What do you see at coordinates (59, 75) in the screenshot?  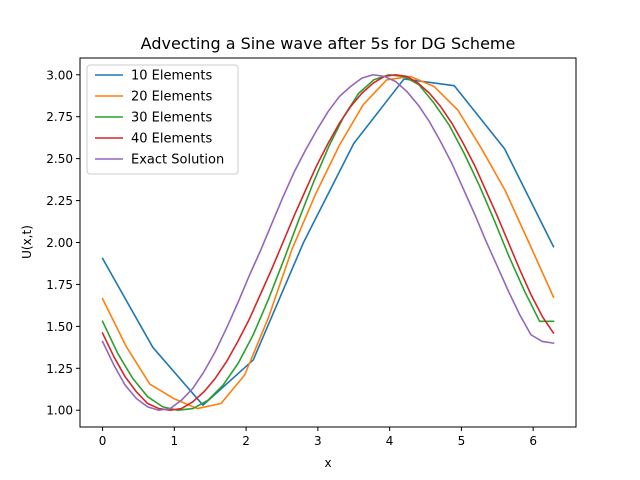 I see `y-tick-label: 3.00` at bounding box center [59, 75].